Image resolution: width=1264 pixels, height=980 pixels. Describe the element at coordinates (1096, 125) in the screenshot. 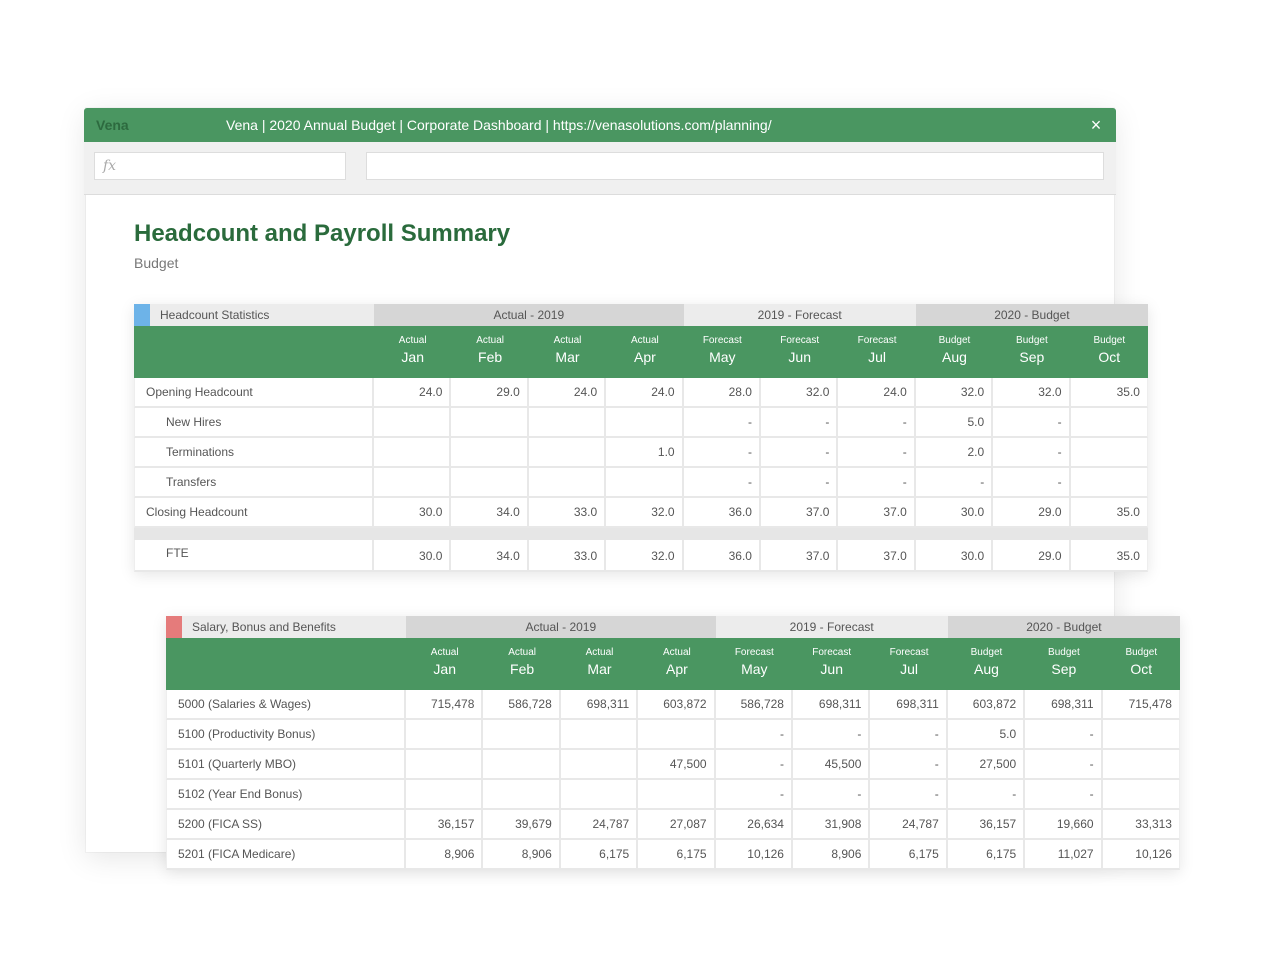

I see `close-icon: ×` at that location.